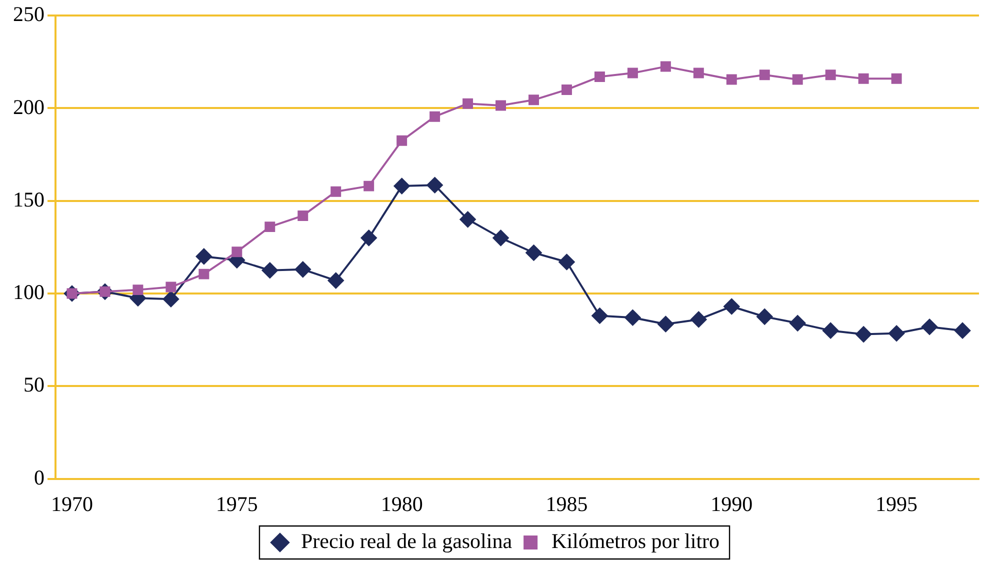 The height and width of the screenshot is (569, 989). I want to click on y-tick-label: 150, so click(28, 199).